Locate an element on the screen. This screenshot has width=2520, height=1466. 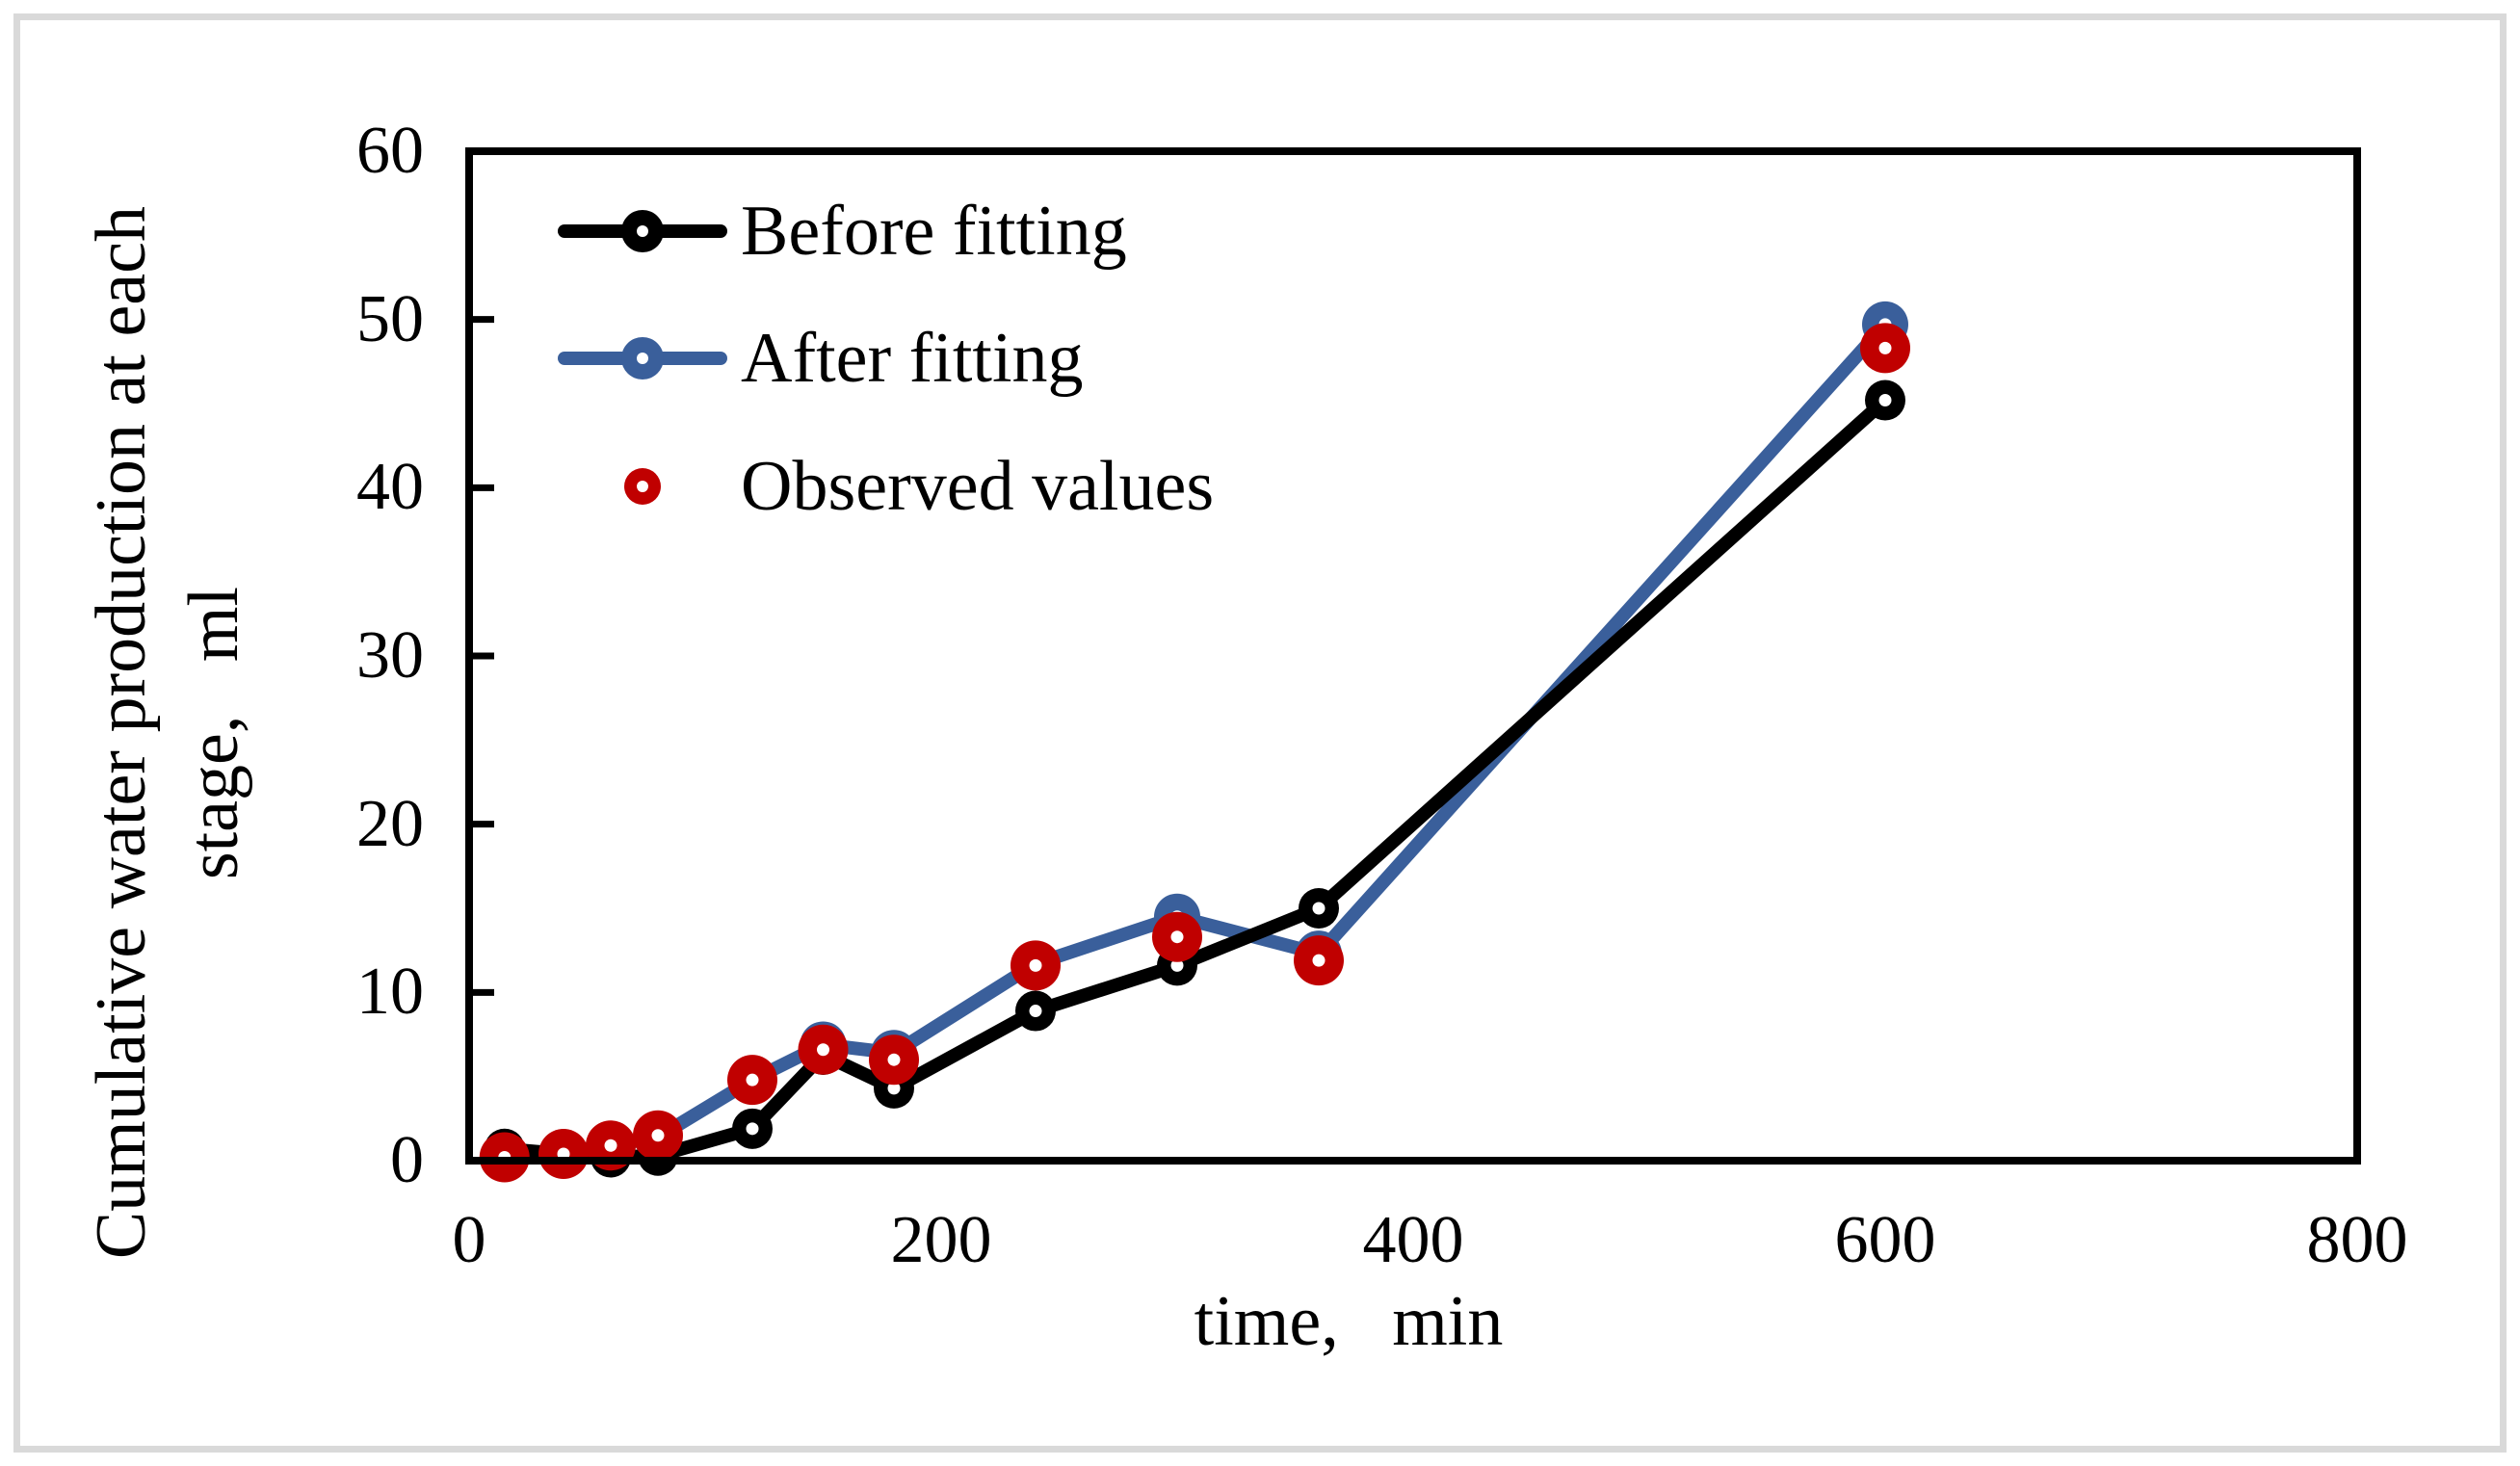
legend-swatch-before-fitting is located at coordinates (642, 231).